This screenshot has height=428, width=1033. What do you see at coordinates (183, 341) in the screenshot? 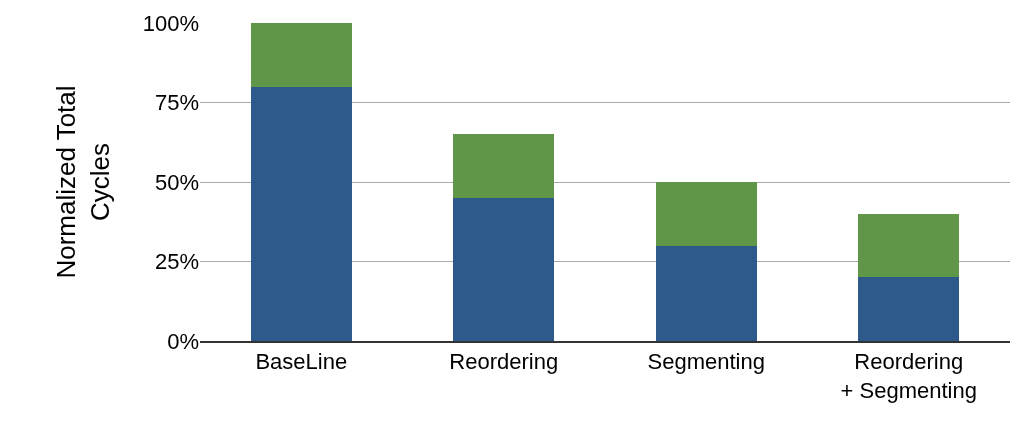
I see `y-tick-label: 0%` at bounding box center [183, 341].